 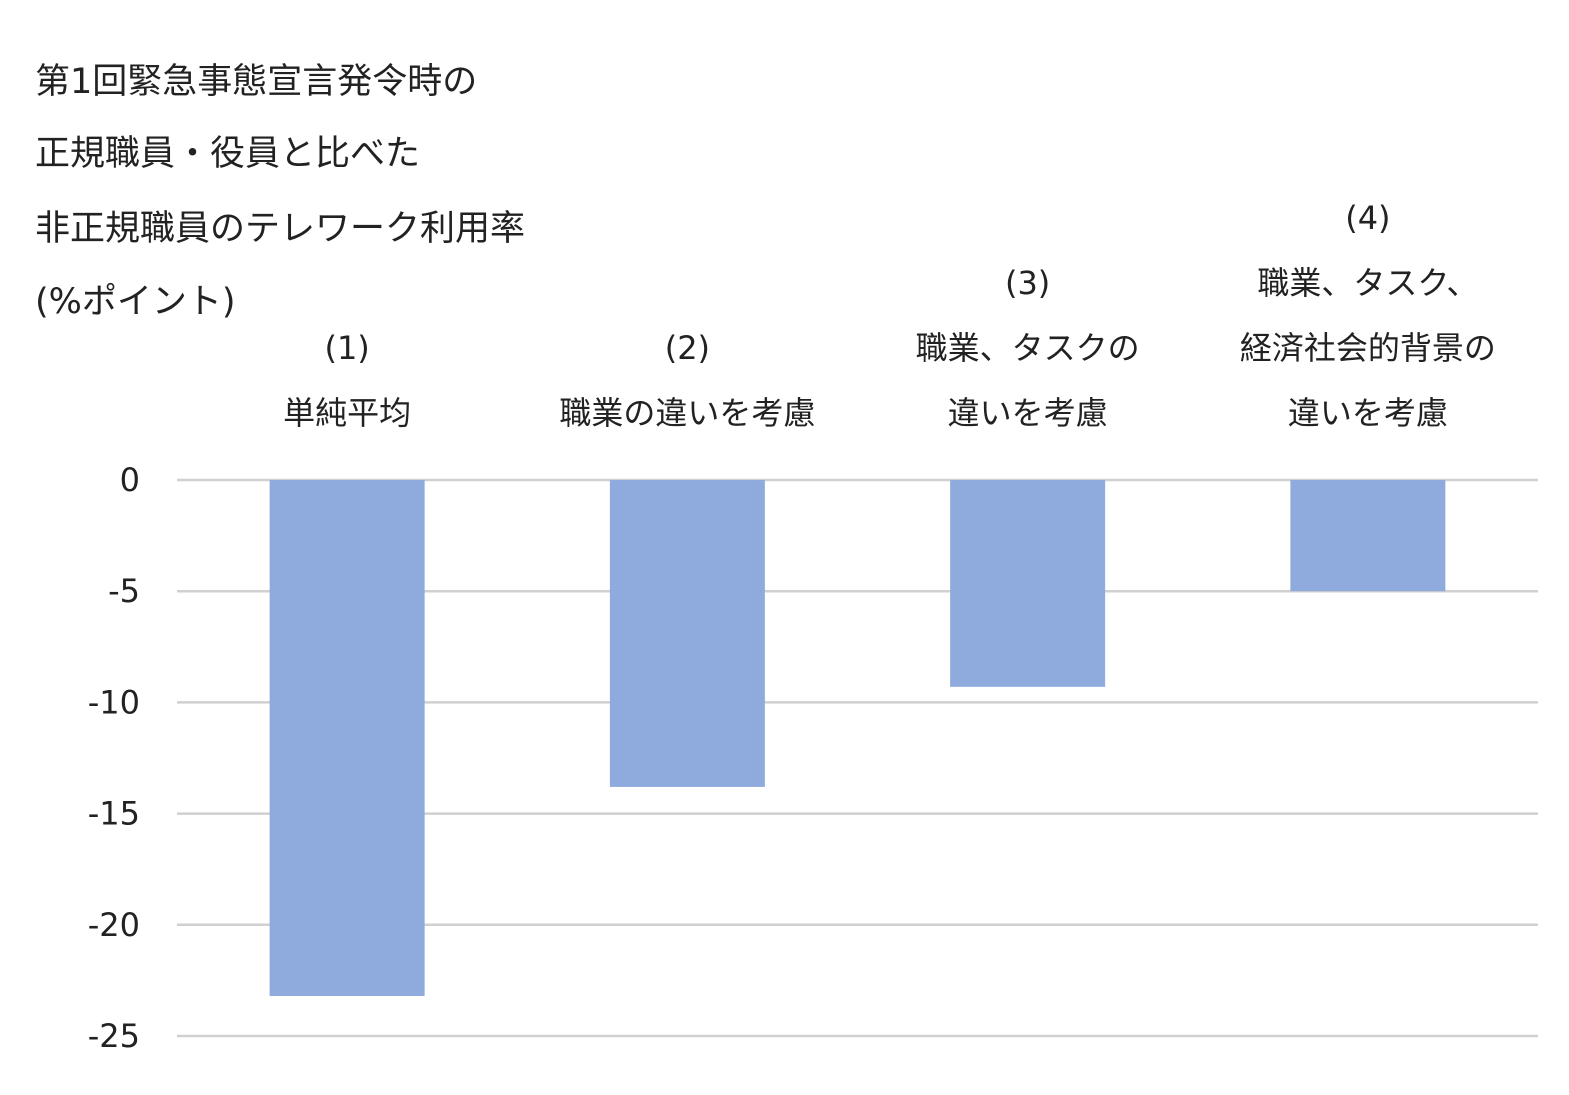 What do you see at coordinates (124, 591) in the screenshot?
I see `y-tick-label: -5` at bounding box center [124, 591].